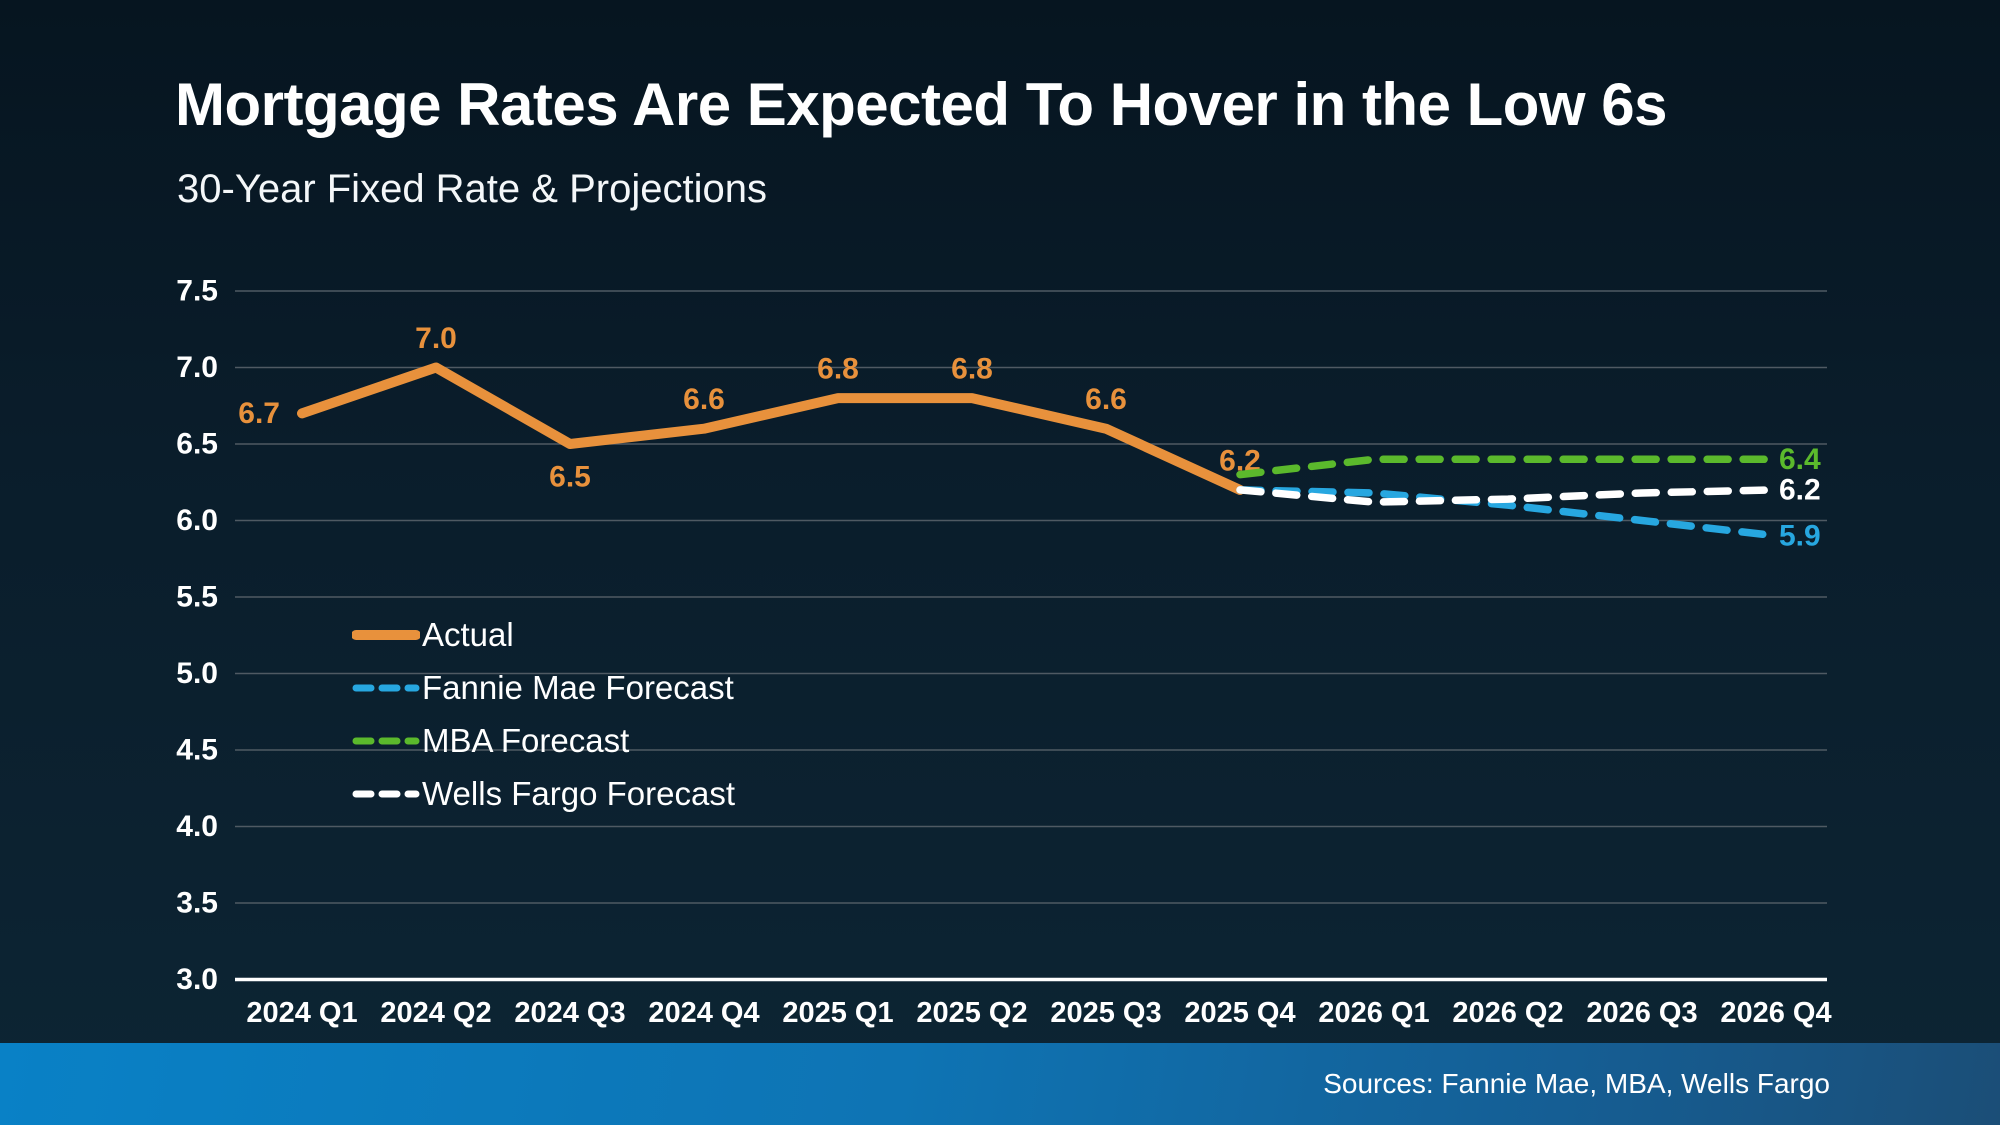 This screenshot has width=2000, height=1125. Describe the element at coordinates (1507, 1013) in the screenshot. I see `x-tick-label-2026-q2: 2026 Q2` at that location.